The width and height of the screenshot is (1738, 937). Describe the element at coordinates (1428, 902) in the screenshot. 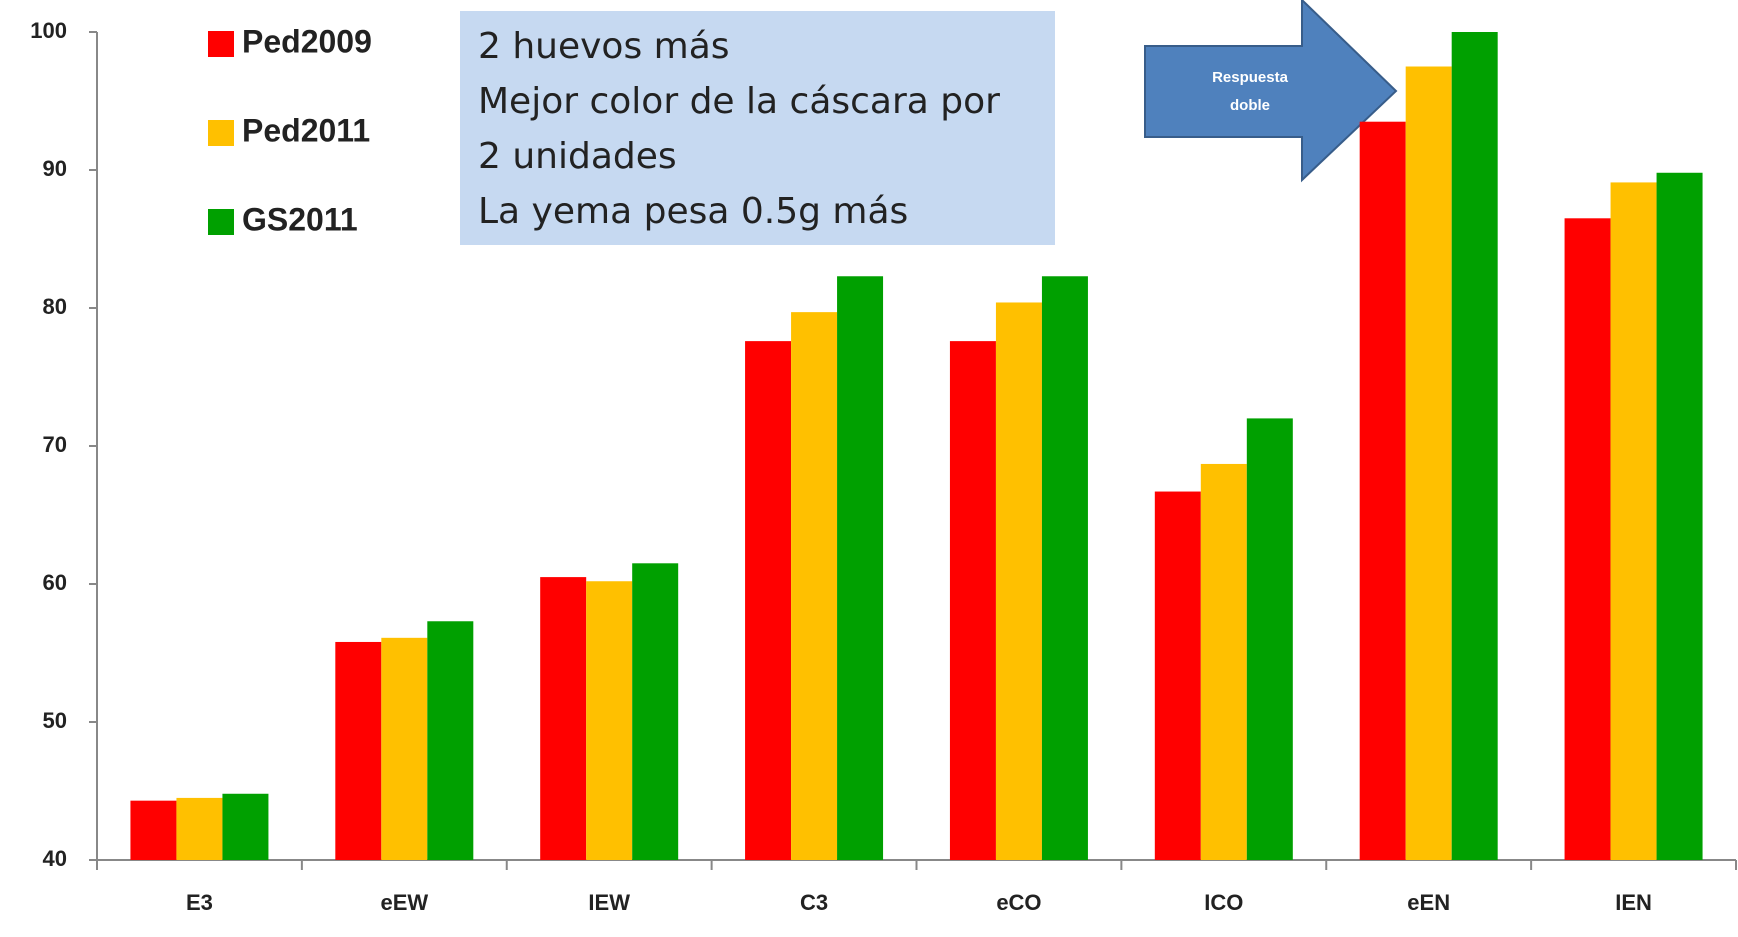

I see `x-tick-label: eEN` at that location.